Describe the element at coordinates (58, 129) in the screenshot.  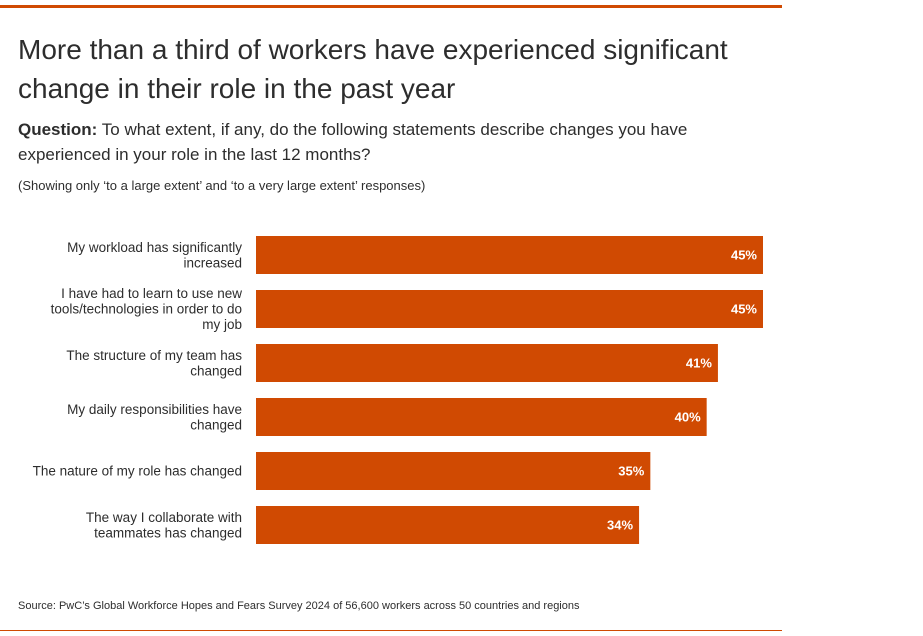
I see `question-label: Question:` at that location.